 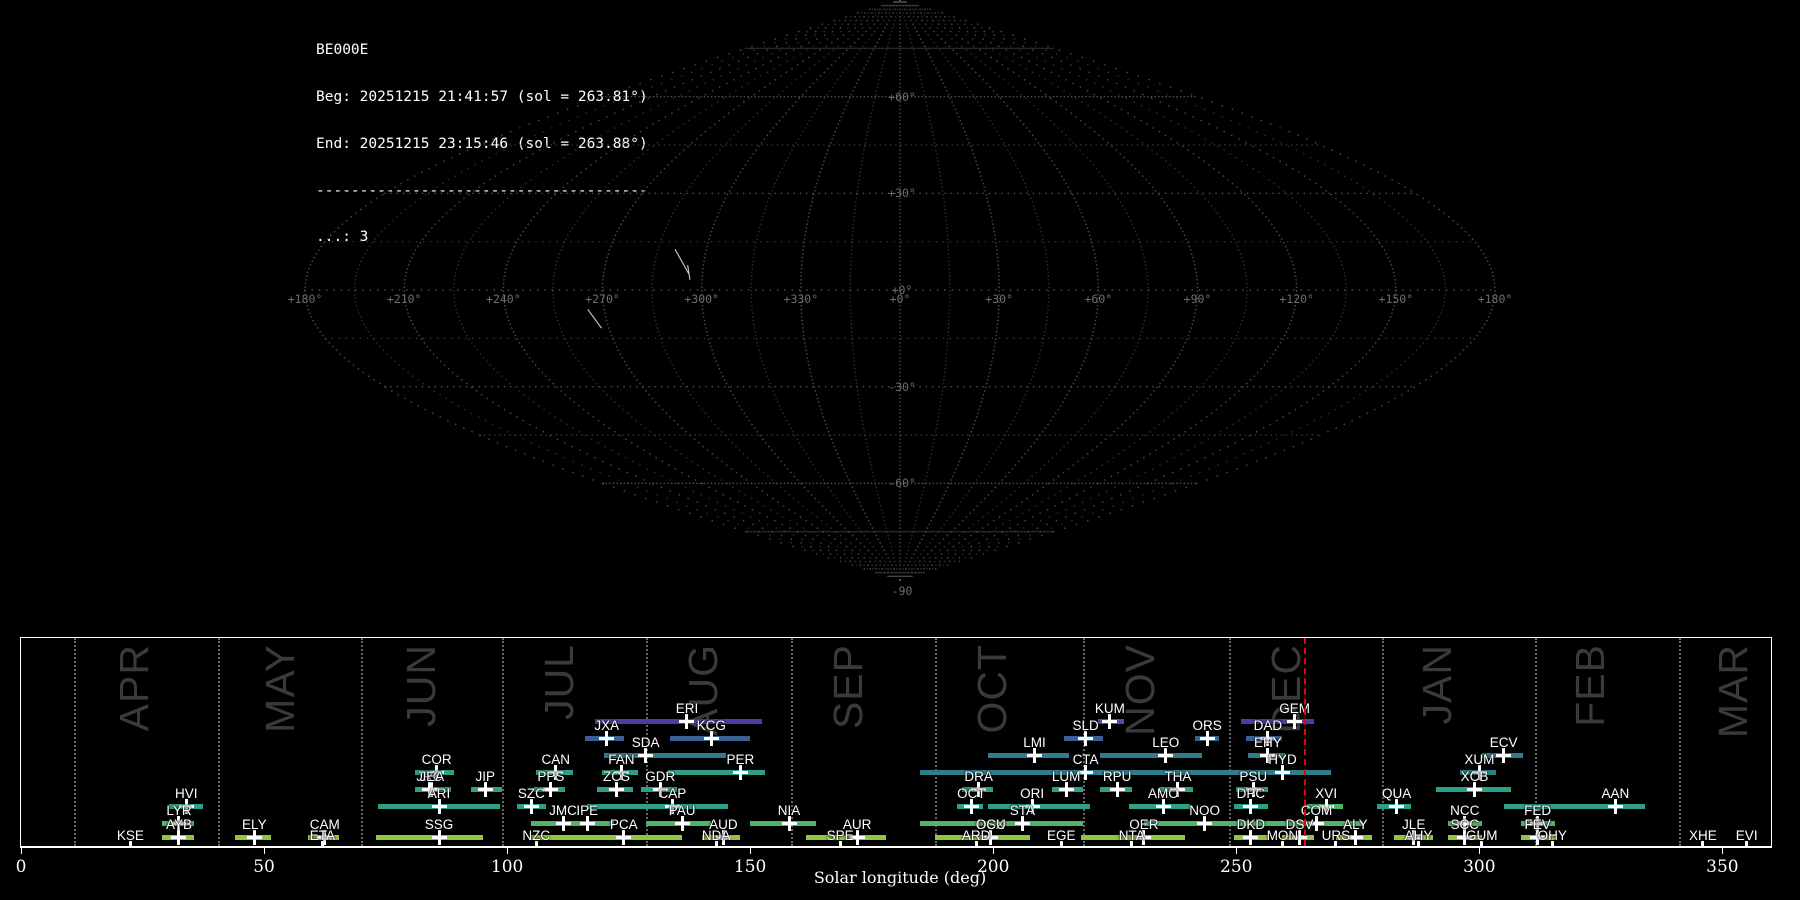 I want to click on shower-entry: XVI, so click(x=1325, y=800).